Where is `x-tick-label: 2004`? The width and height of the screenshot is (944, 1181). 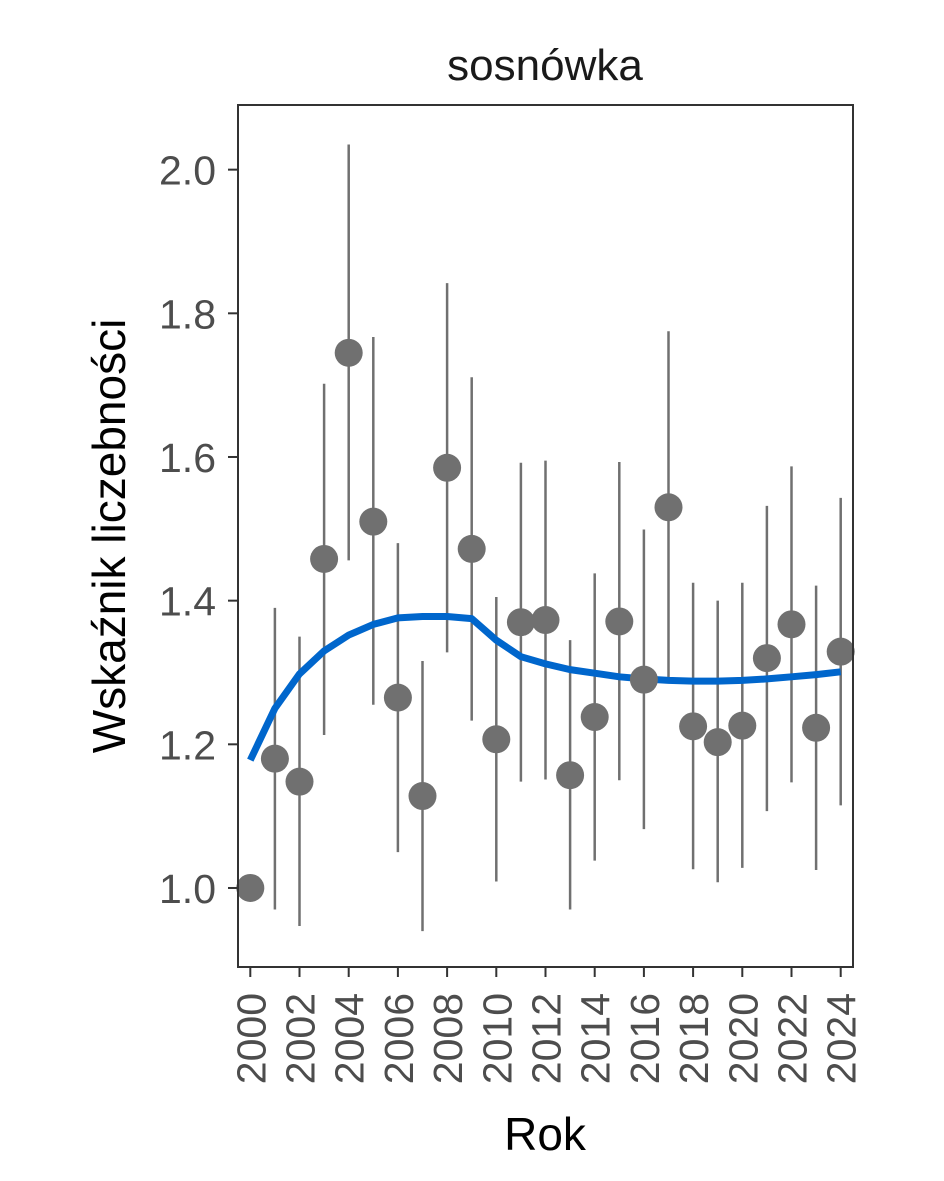 x-tick-label: 2004 is located at coordinates (350, 1038).